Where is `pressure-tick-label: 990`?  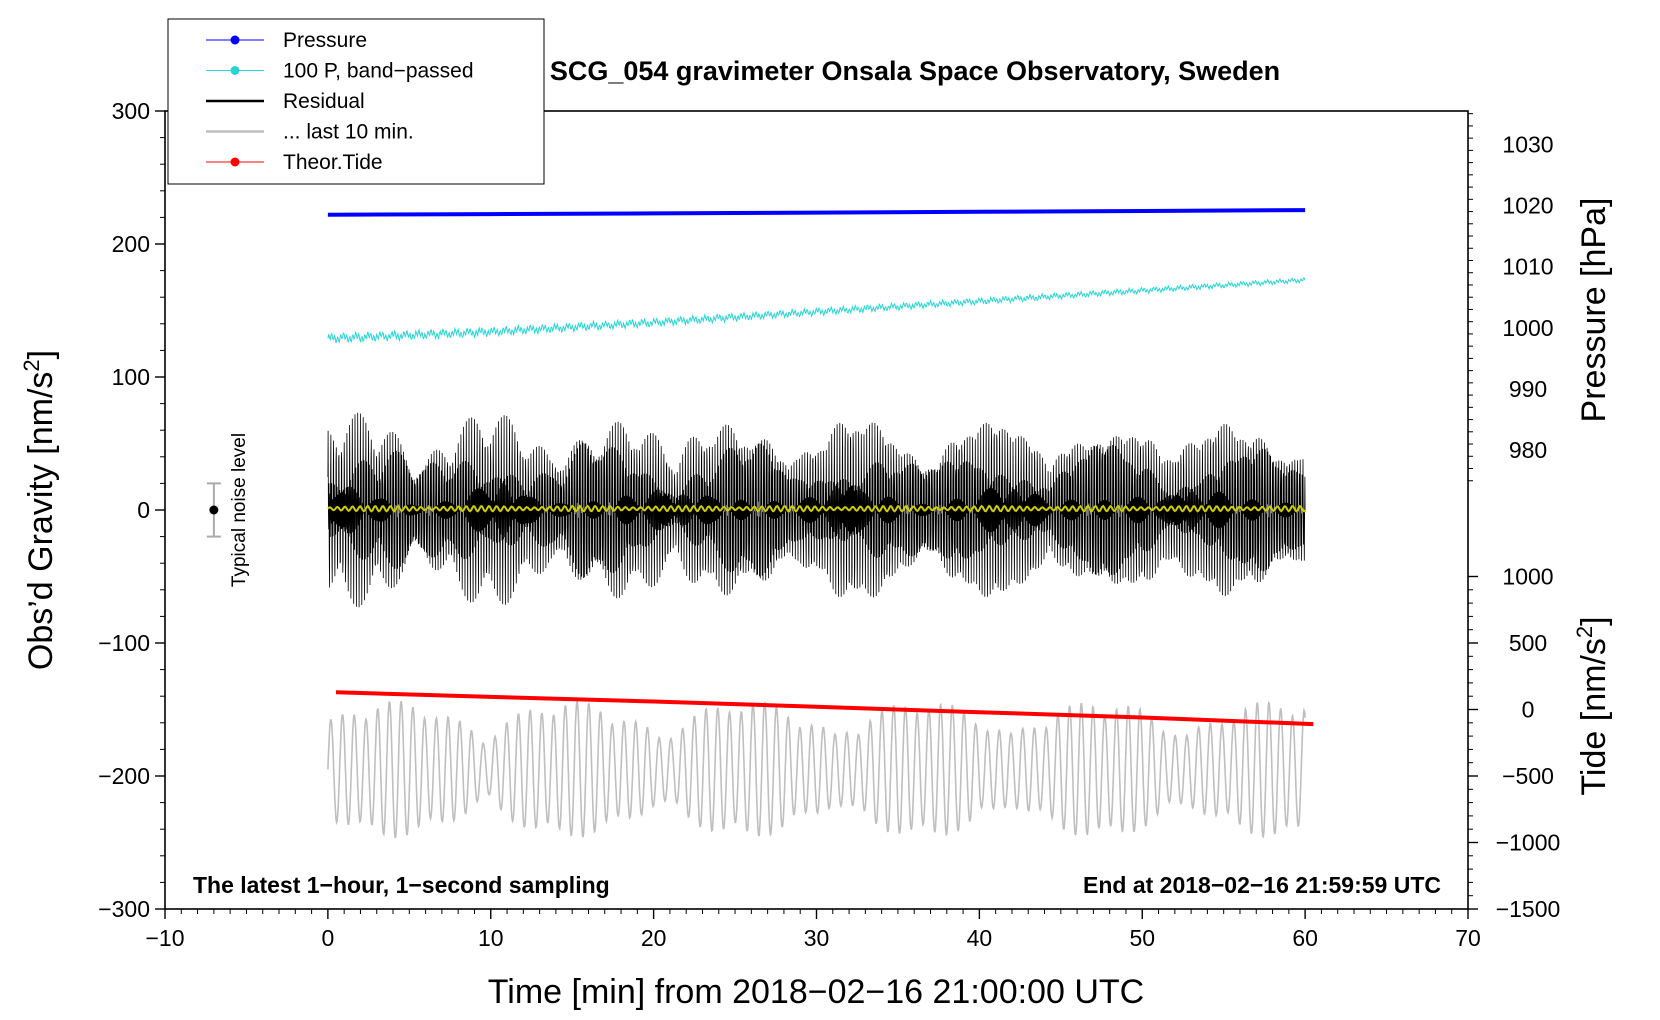
pressure-tick-label: 990 is located at coordinates (1528, 389).